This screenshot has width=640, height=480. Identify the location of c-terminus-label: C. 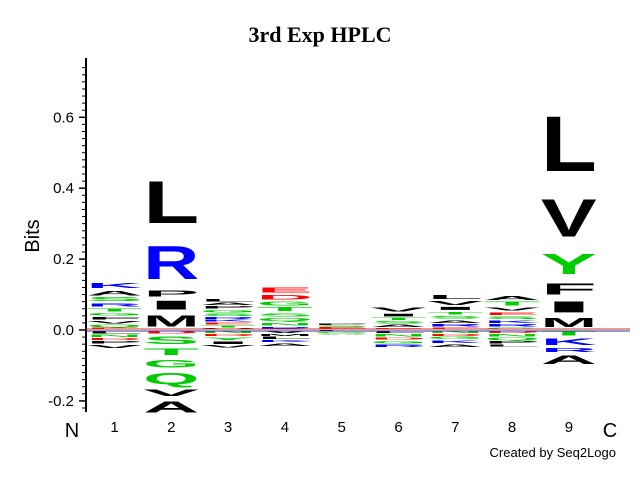
(610, 431).